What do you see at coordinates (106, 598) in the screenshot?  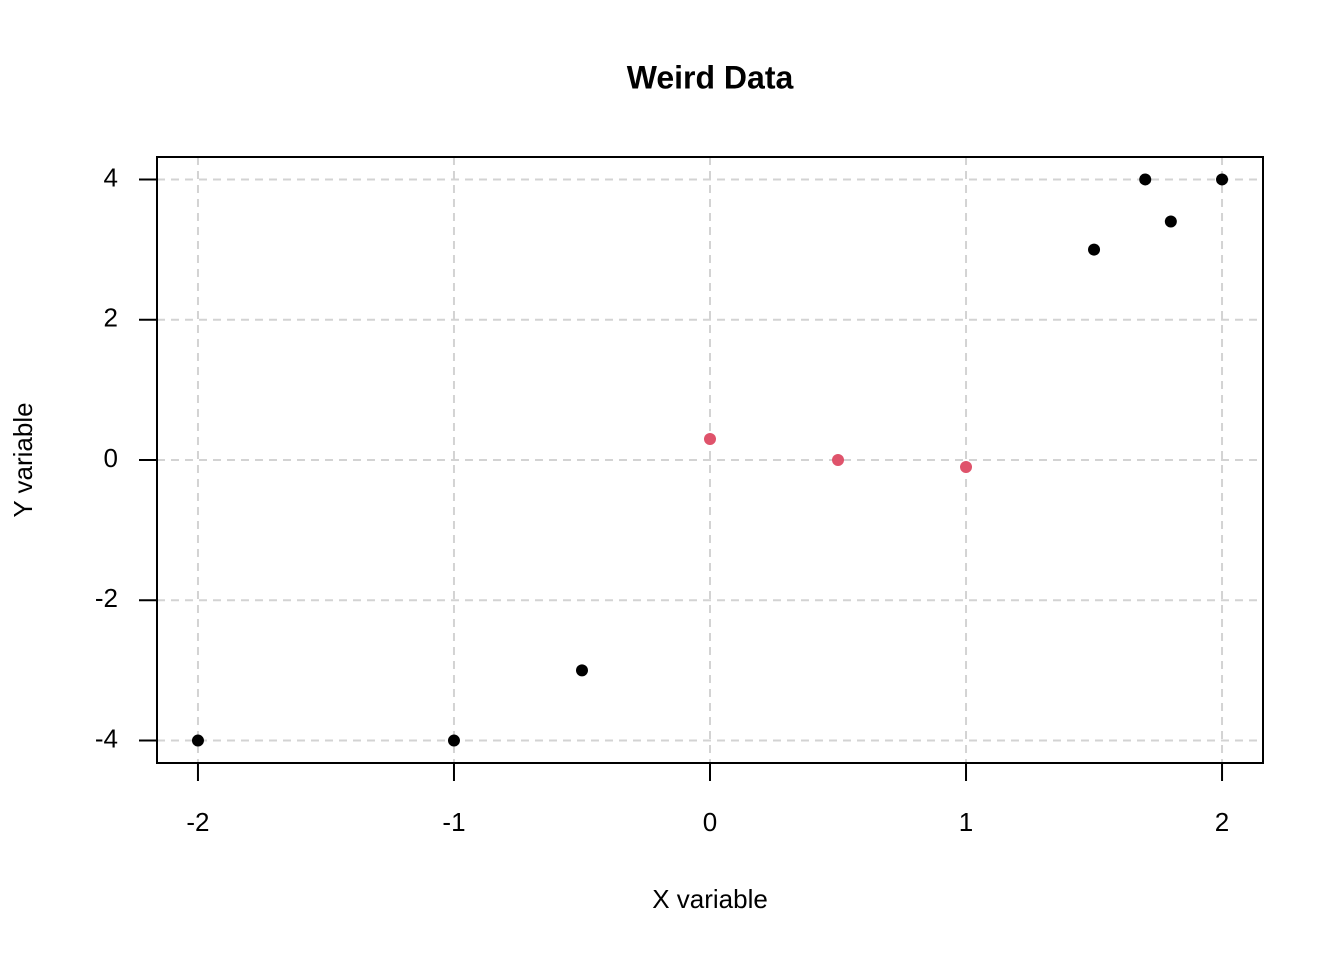 I see `y-tick-label: -2` at bounding box center [106, 598].